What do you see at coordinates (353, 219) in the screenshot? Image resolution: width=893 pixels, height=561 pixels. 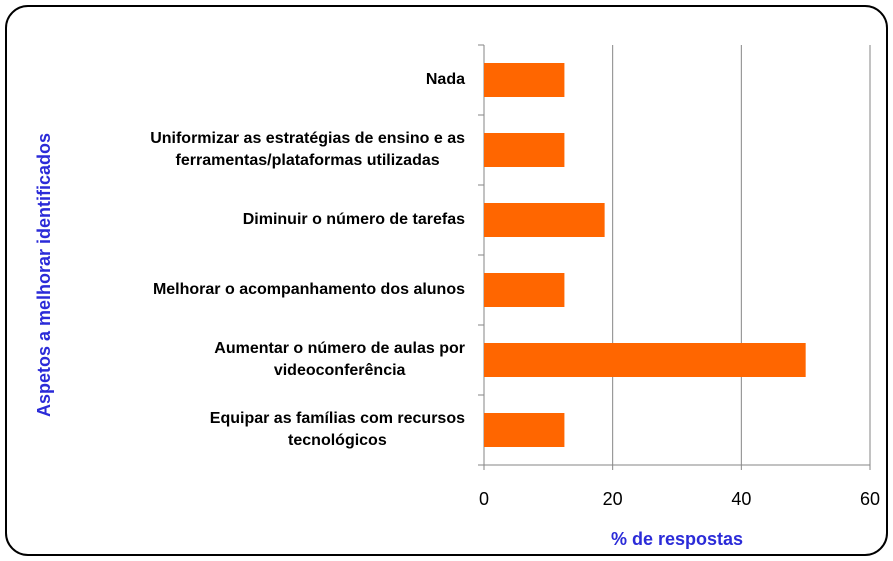 I see `y-tick-label: Diminuir o número de tarefas` at bounding box center [353, 219].